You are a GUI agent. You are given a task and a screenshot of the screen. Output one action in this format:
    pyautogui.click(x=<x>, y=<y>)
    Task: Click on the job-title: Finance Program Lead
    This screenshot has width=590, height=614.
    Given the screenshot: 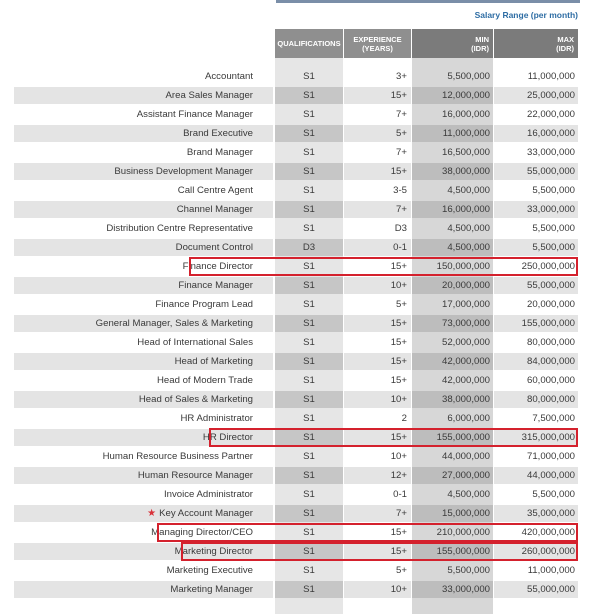 What is the action you would take?
    pyautogui.click(x=204, y=304)
    